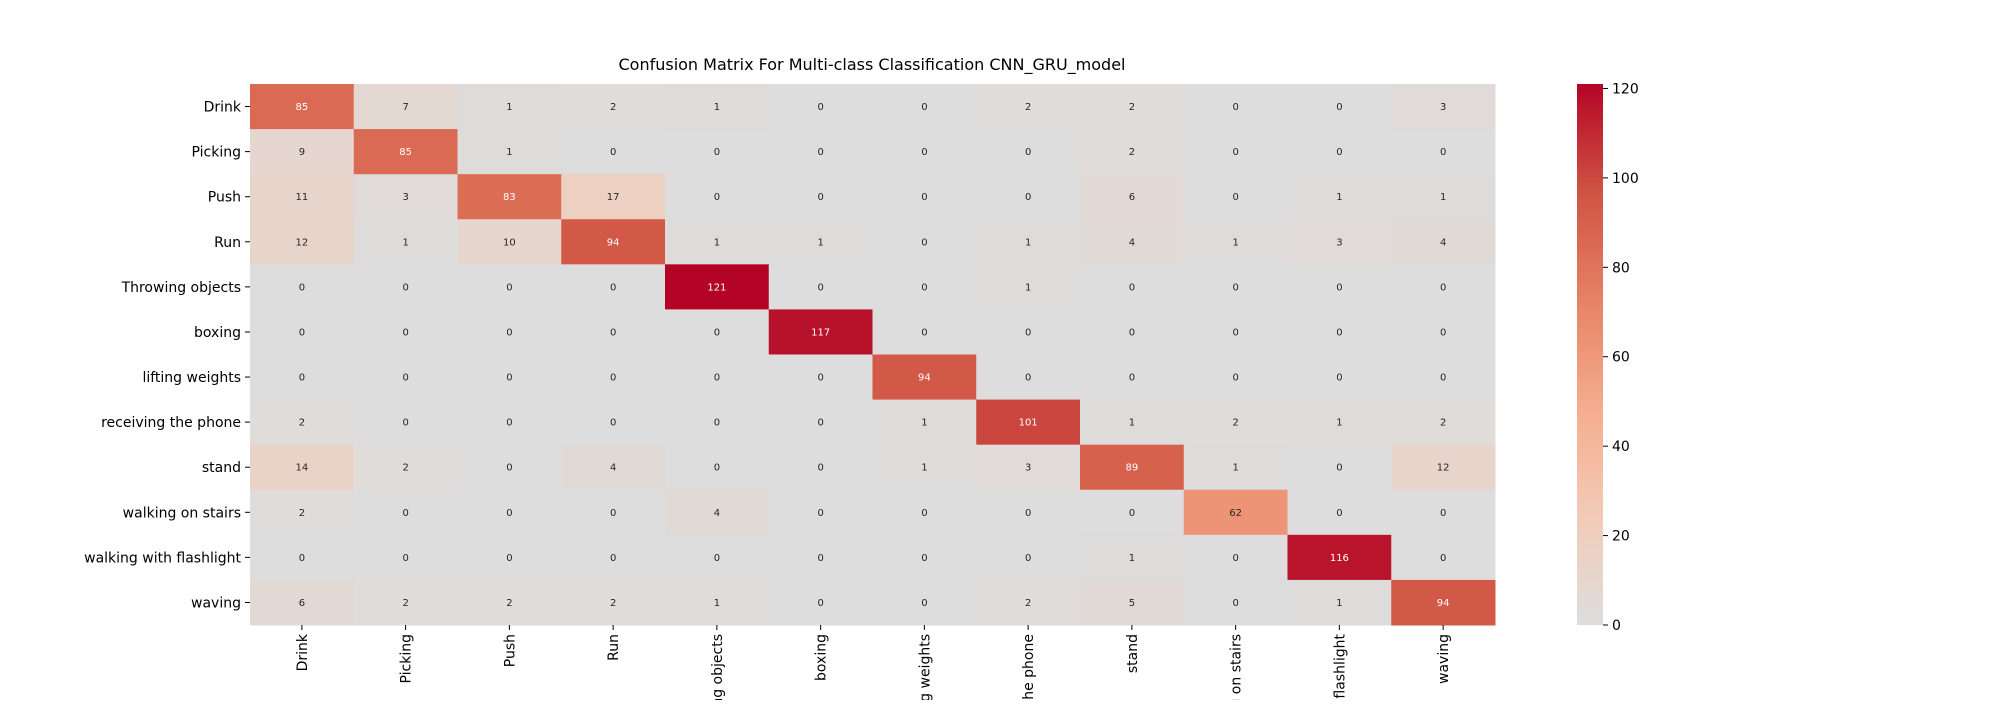 The width and height of the screenshot is (2000, 704). What do you see at coordinates (1340, 665) in the screenshot?
I see `column-label: flashlight` at bounding box center [1340, 665].